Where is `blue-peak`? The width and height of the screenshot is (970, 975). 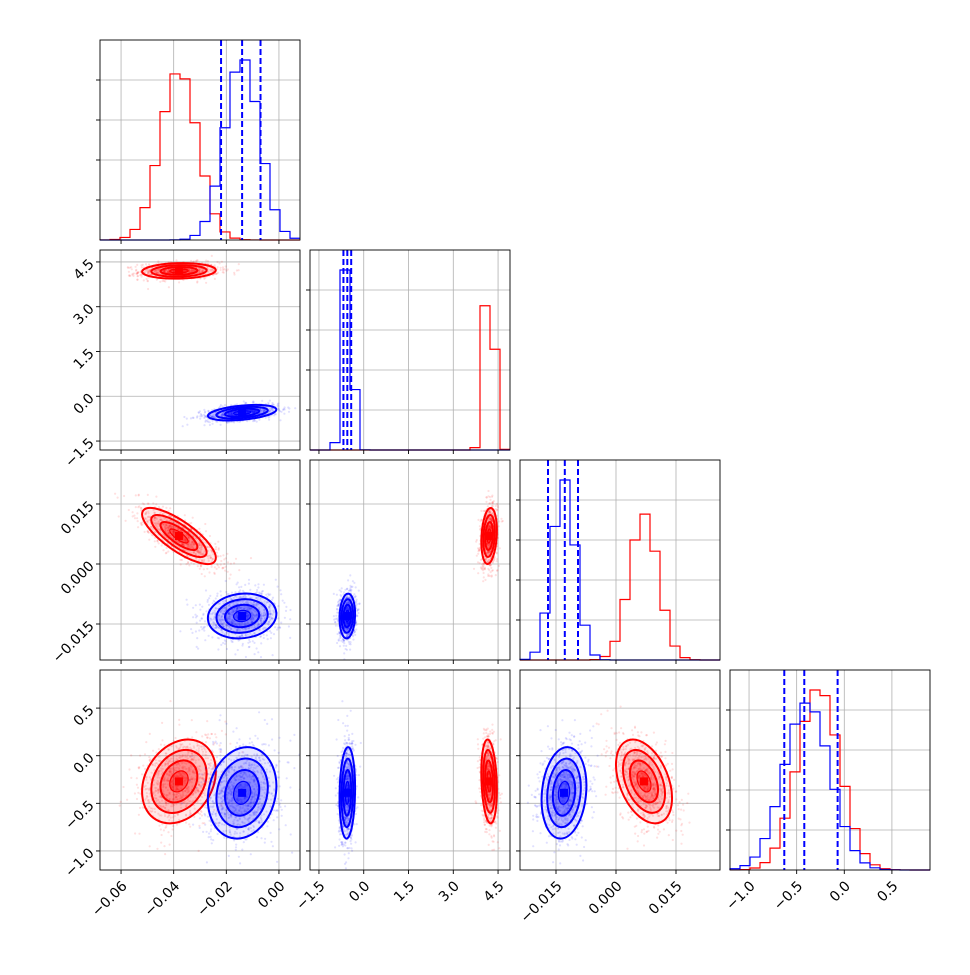 blue-peak is located at coordinates (242, 616).